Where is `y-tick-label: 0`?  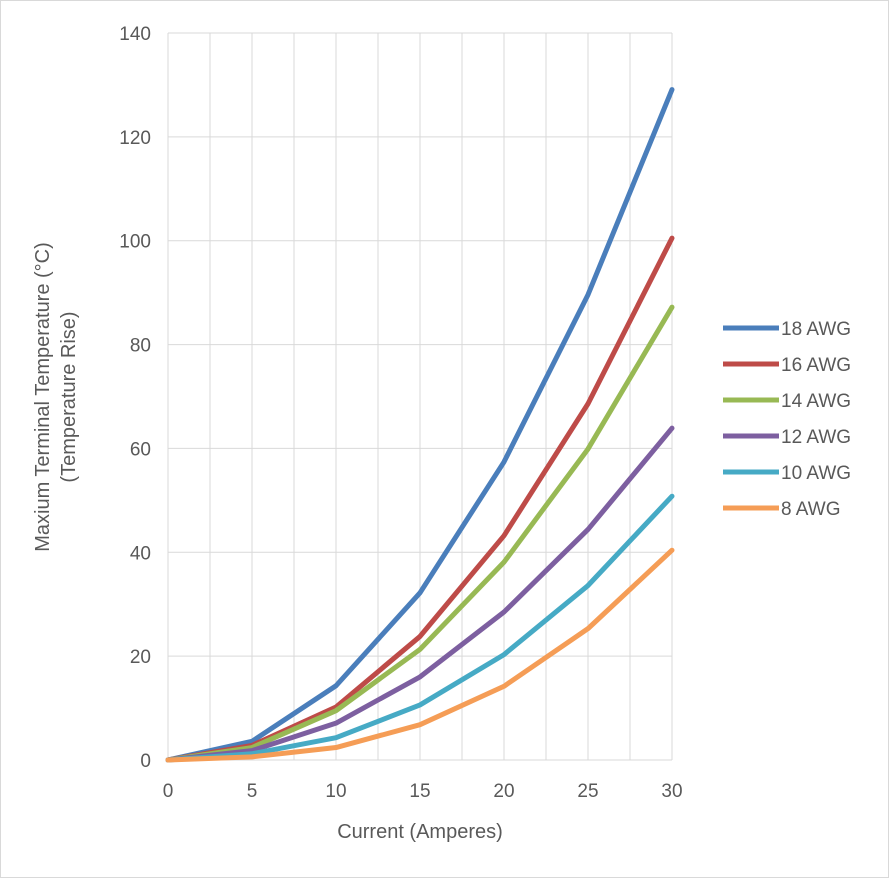
y-tick-label: 0 is located at coordinates (145, 761).